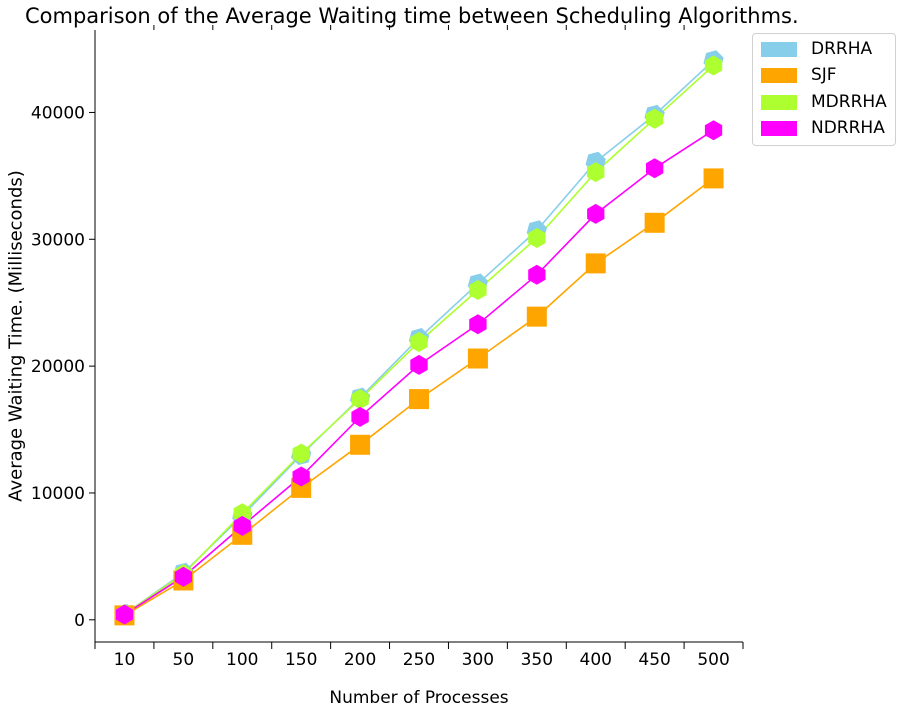 Image resolution: width=903 pixels, height=716 pixels. I want to click on y-tick-label: 20000, so click(58, 367).